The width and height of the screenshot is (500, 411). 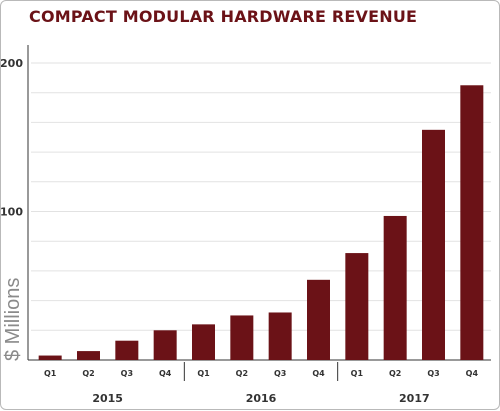 I want to click on year-label: 2016, so click(x=261, y=398).